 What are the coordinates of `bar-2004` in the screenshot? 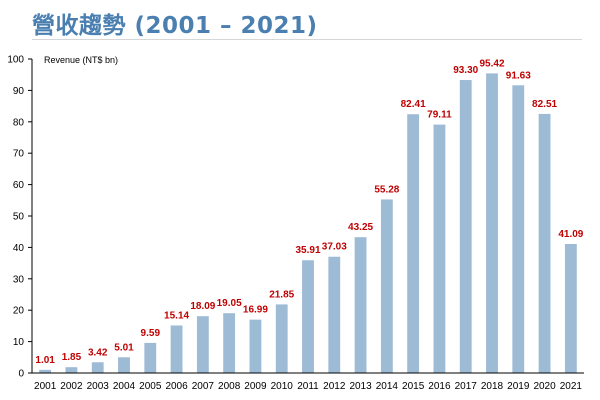 It's located at (124, 365).